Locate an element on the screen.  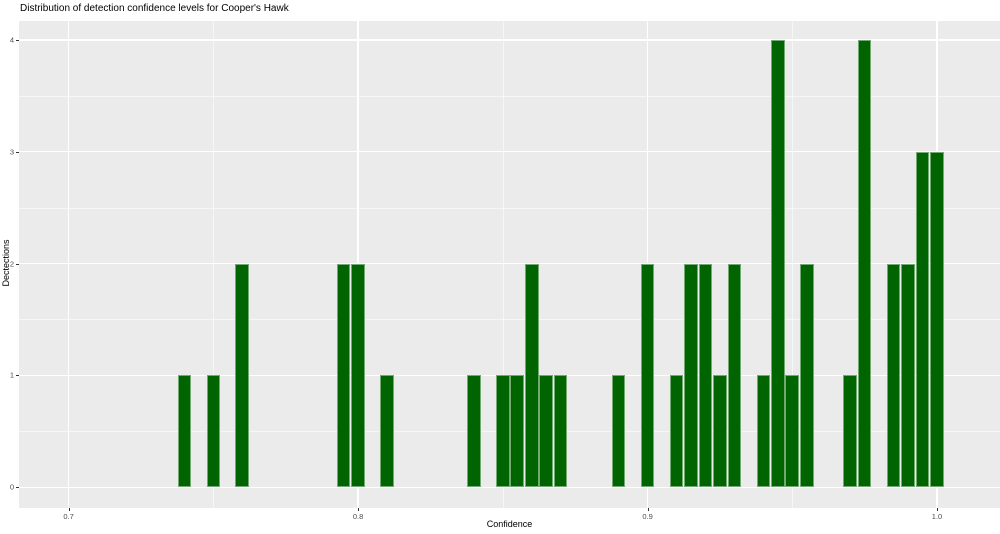
y-tick-label: 2 is located at coordinates (11, 264).